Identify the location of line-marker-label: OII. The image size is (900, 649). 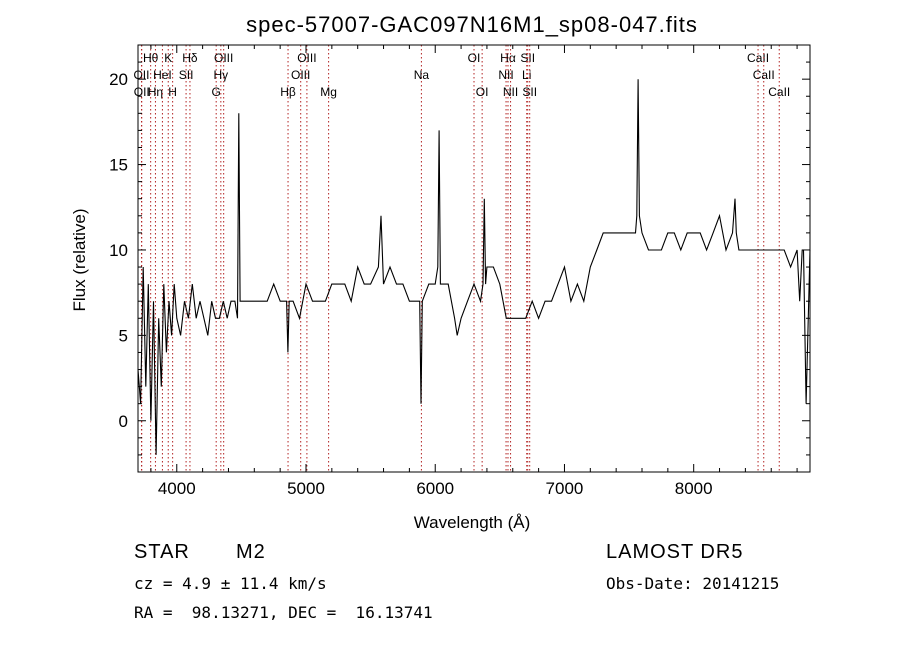
(141, 75).